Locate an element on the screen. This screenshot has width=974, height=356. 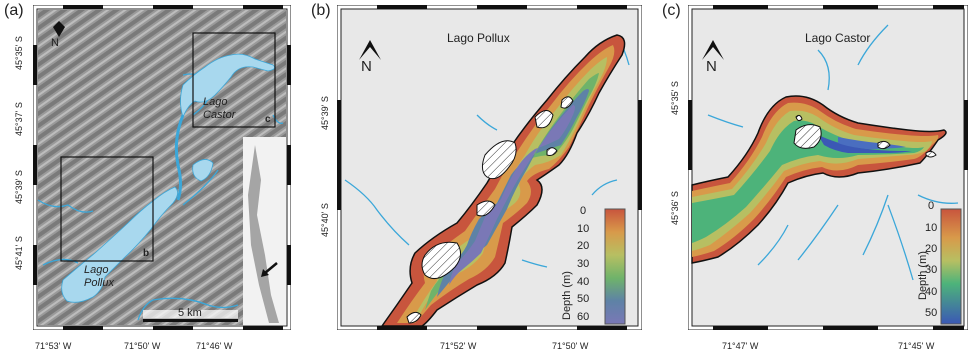
a-lat-3: 45°39' S is located at coordinates (19, 187).